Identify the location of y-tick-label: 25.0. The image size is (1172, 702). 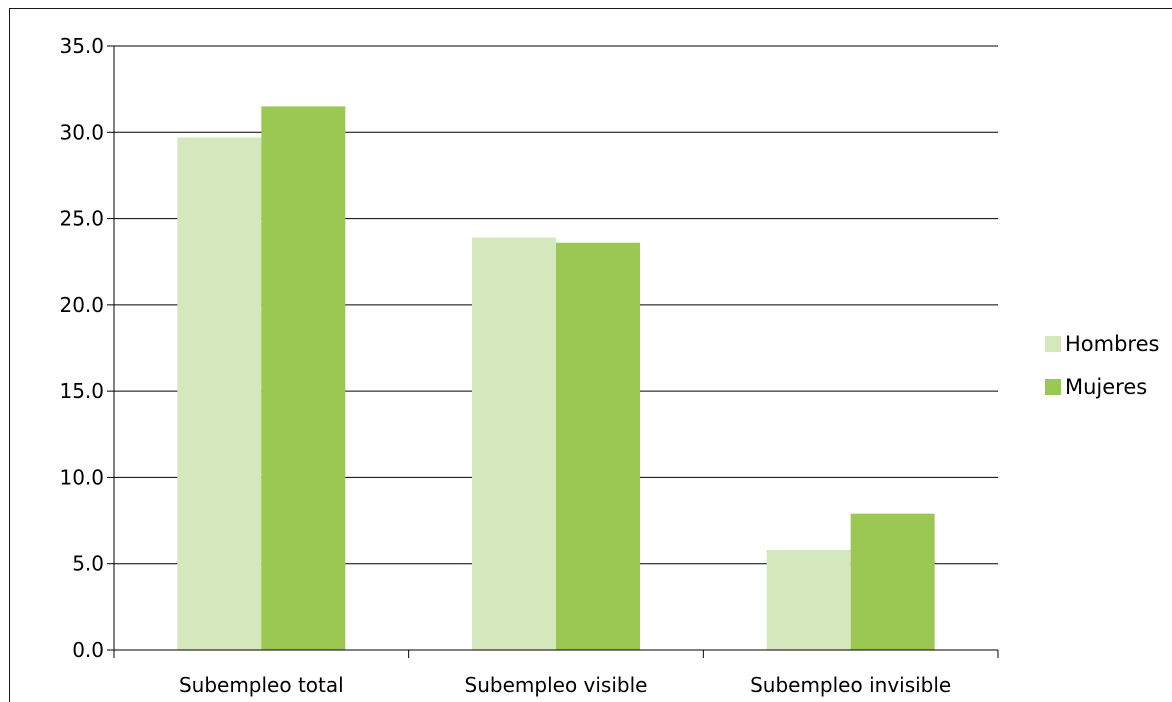
(81, 219).